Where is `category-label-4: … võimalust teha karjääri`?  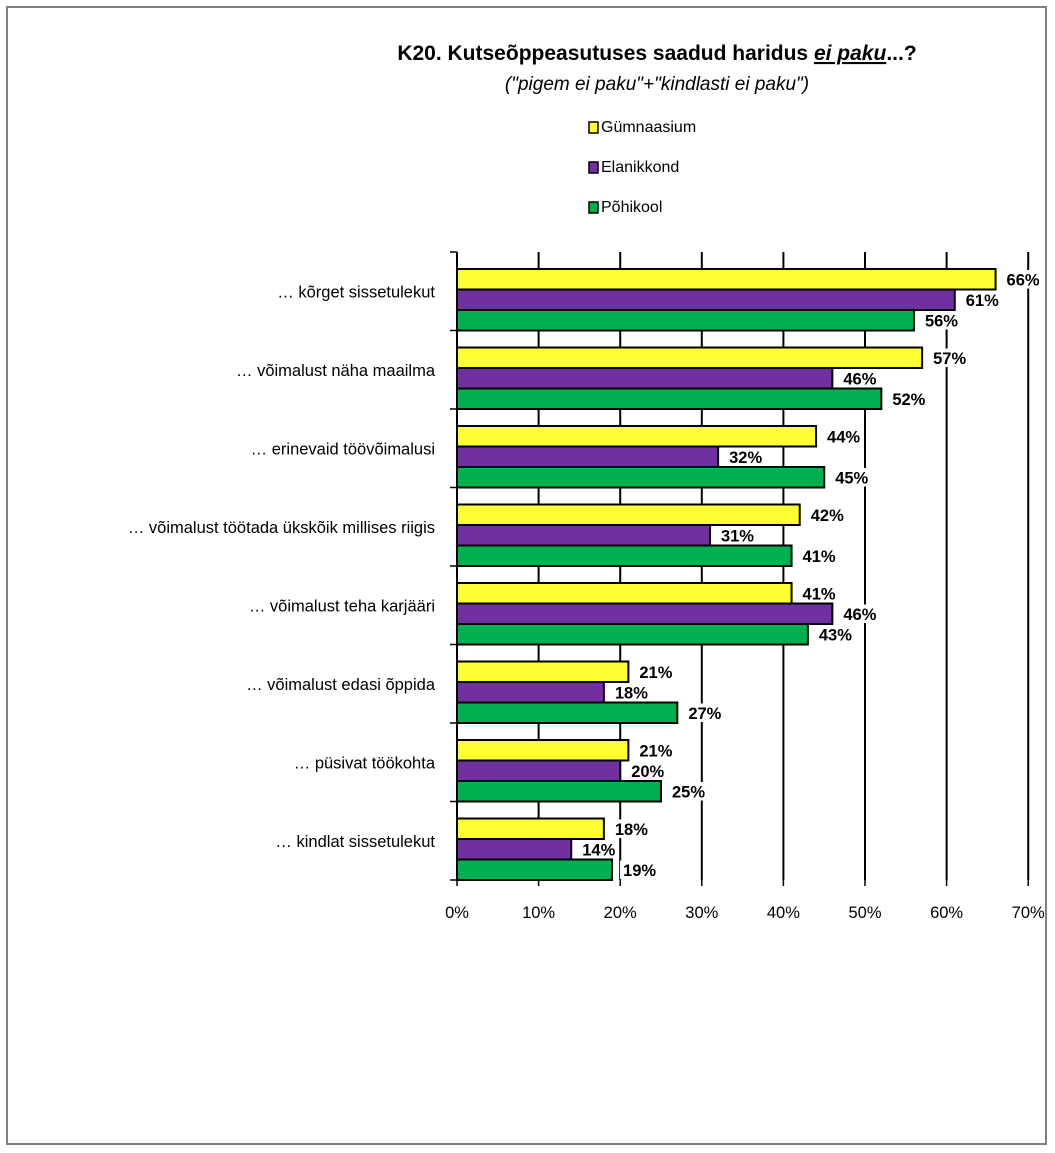 category-label-4: … võimalust teha karjääri is located at coordinates (342, 606).